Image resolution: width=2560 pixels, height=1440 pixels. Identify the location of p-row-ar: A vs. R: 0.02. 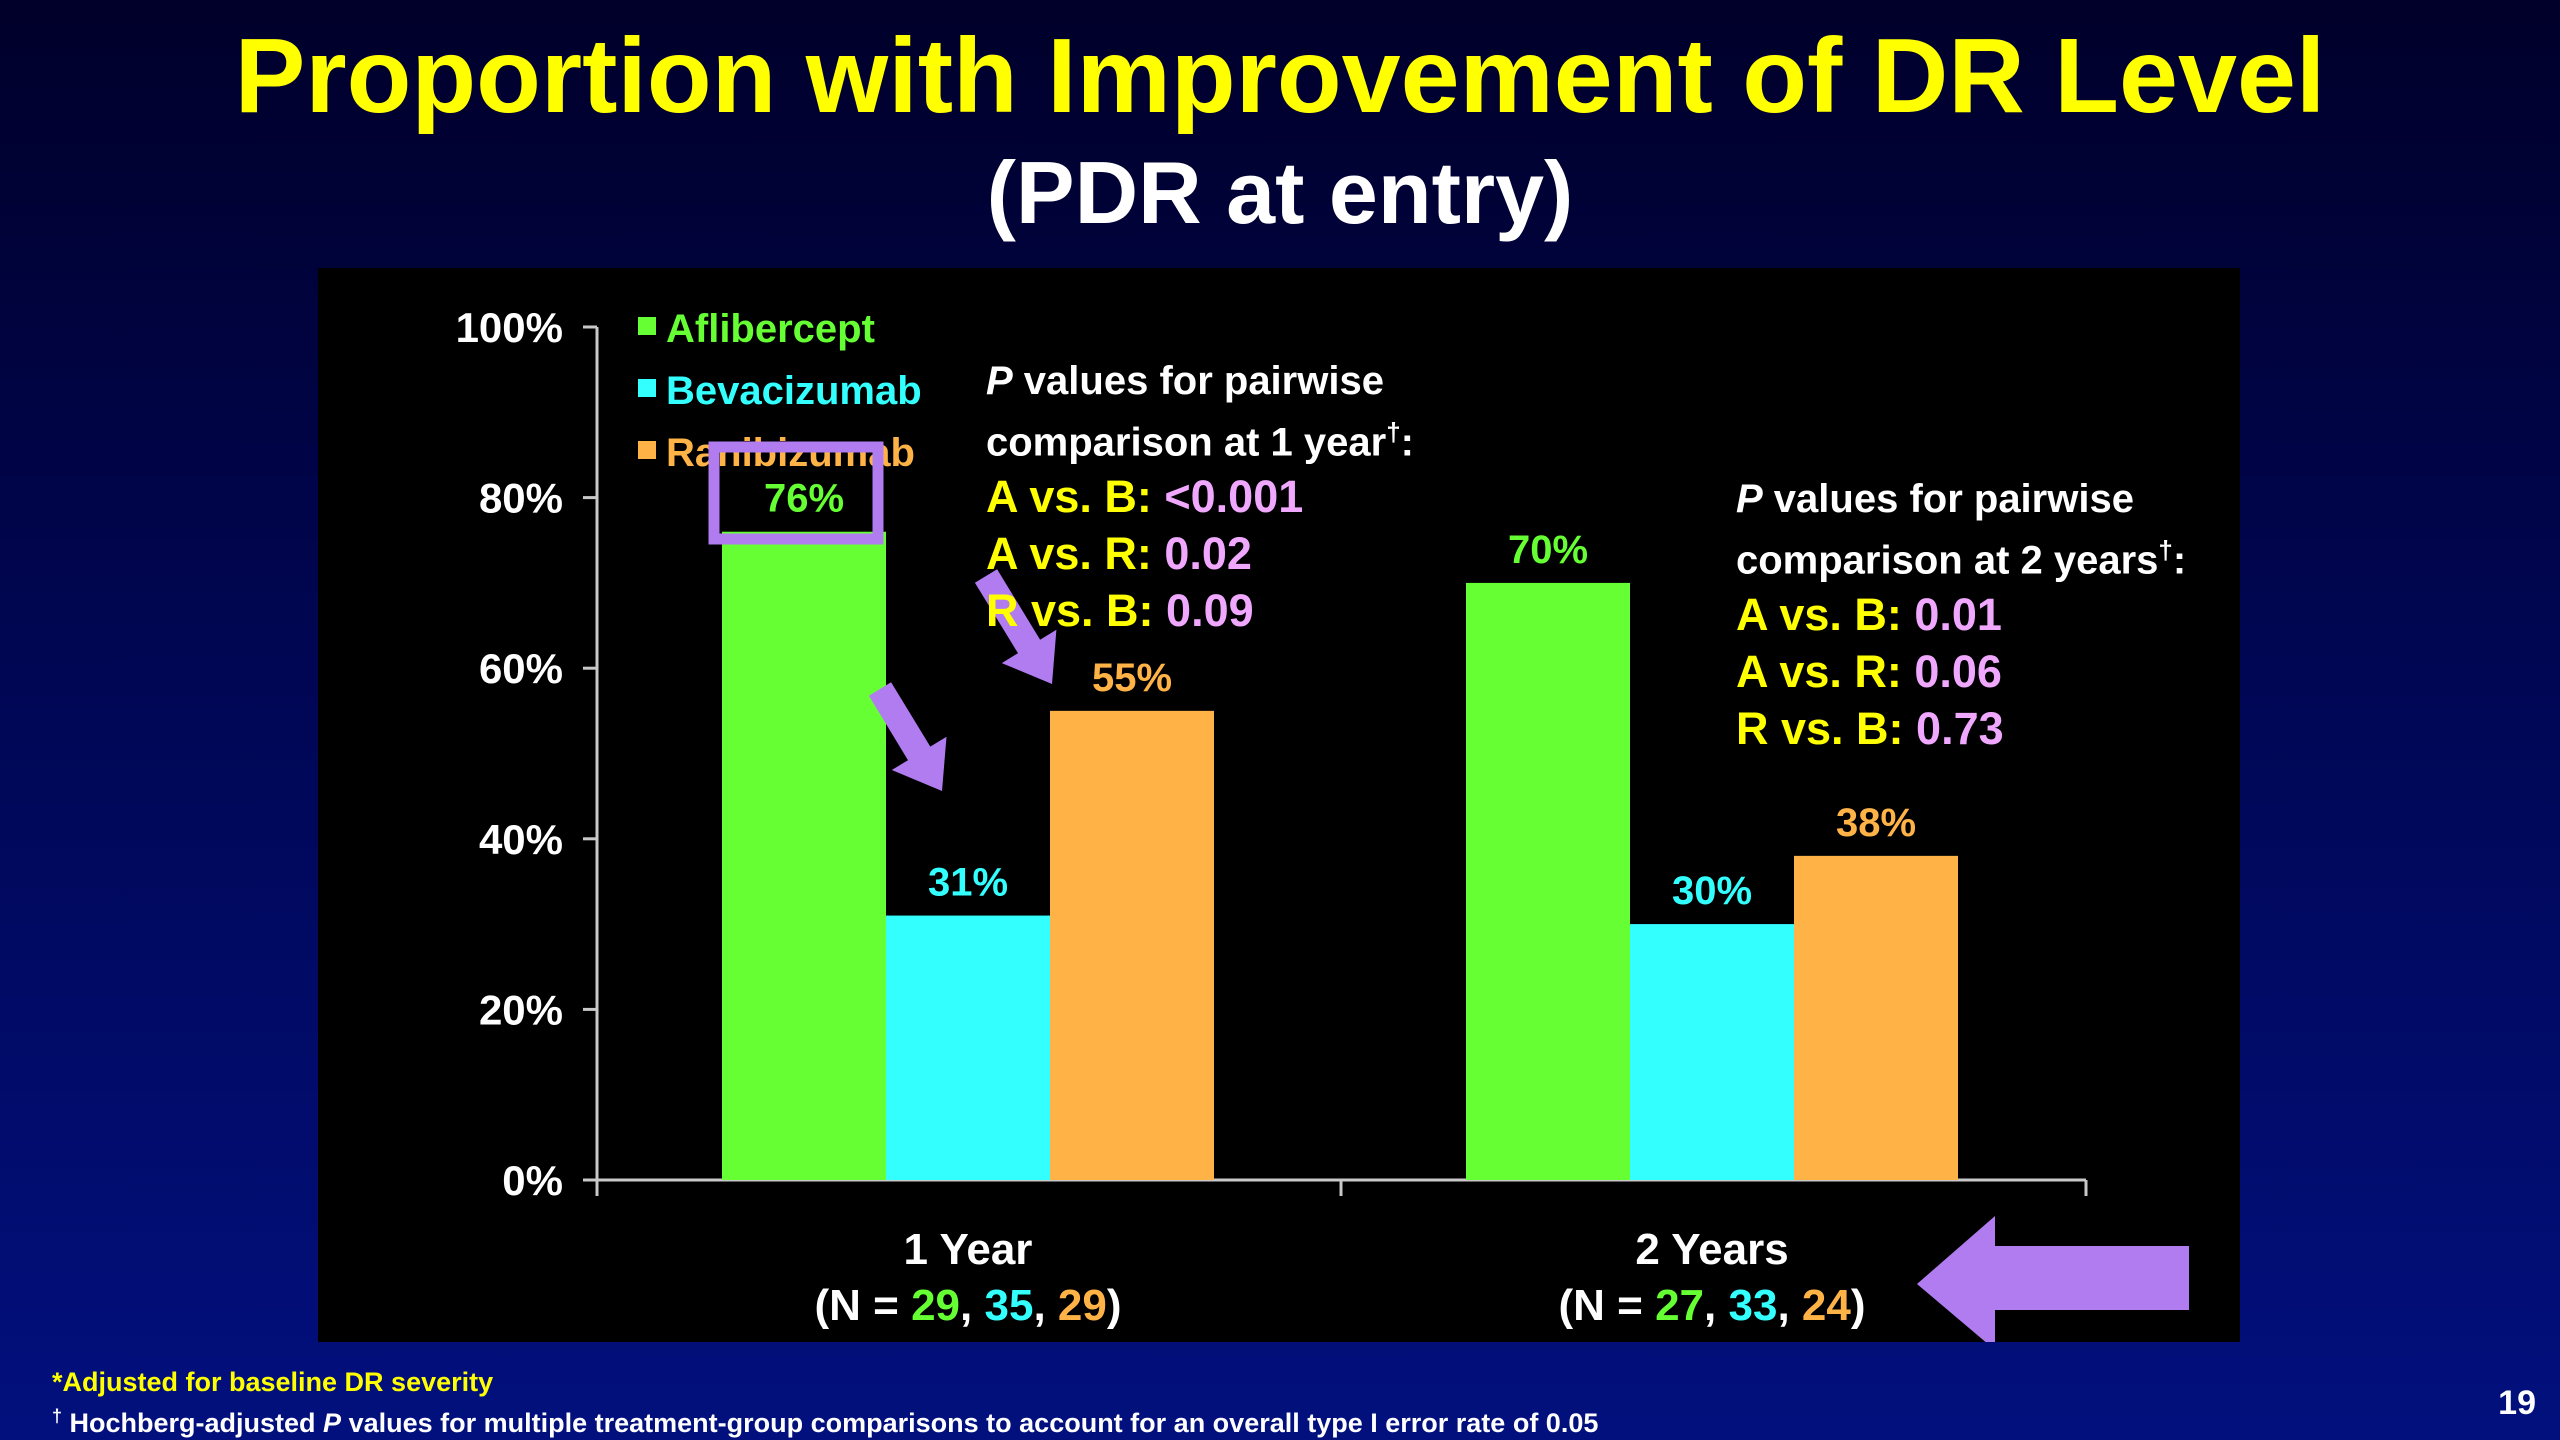
(1200, 553).